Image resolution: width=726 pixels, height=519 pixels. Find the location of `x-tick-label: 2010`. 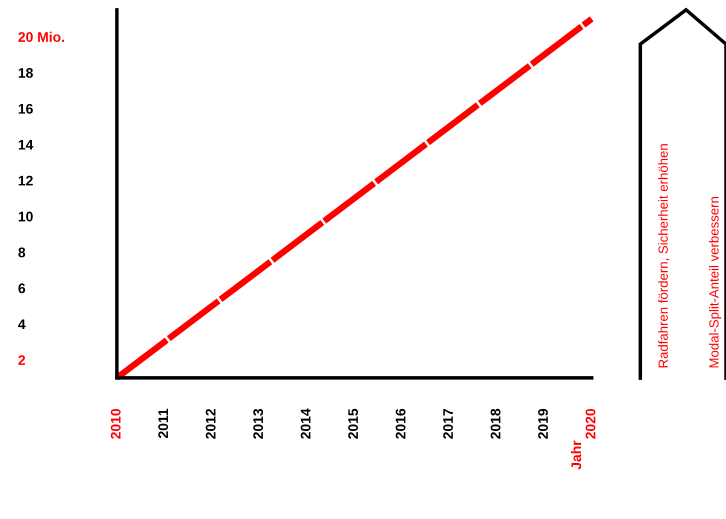

x-tick-label: 2010 is located at coordinates (115, 423).